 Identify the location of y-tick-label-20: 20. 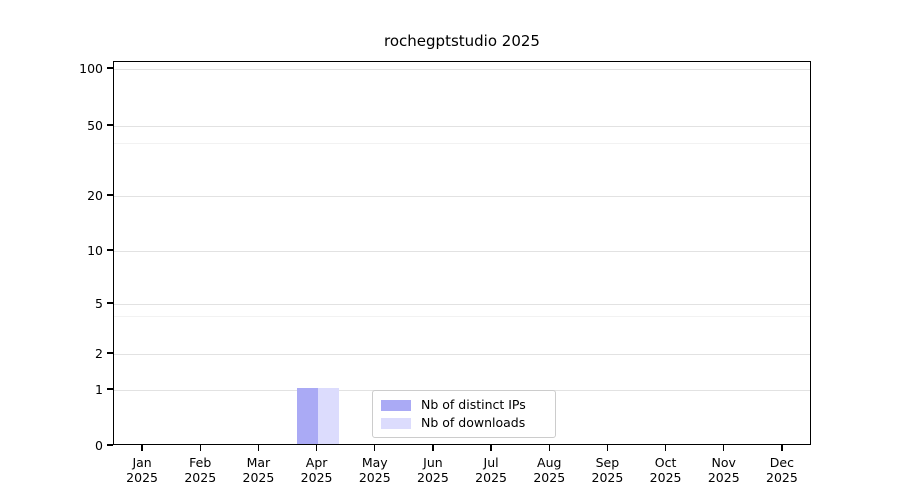
(51, 195).